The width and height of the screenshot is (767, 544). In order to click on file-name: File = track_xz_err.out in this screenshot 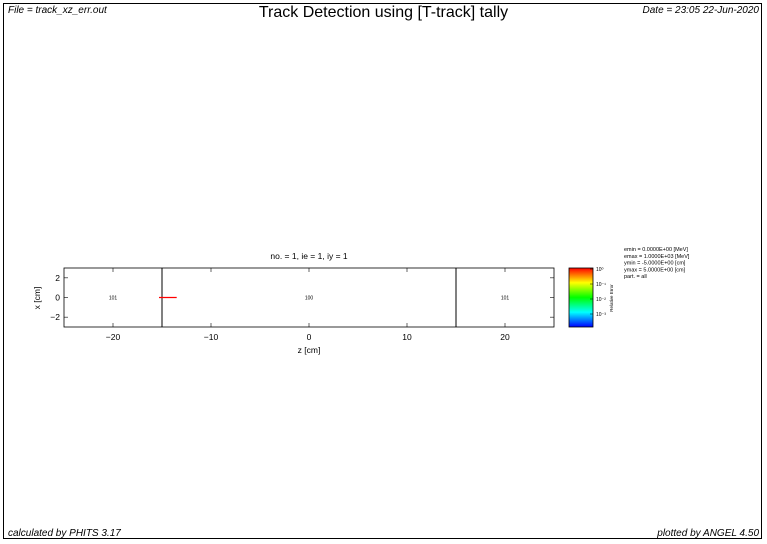, I will do `click(57, 10)`.